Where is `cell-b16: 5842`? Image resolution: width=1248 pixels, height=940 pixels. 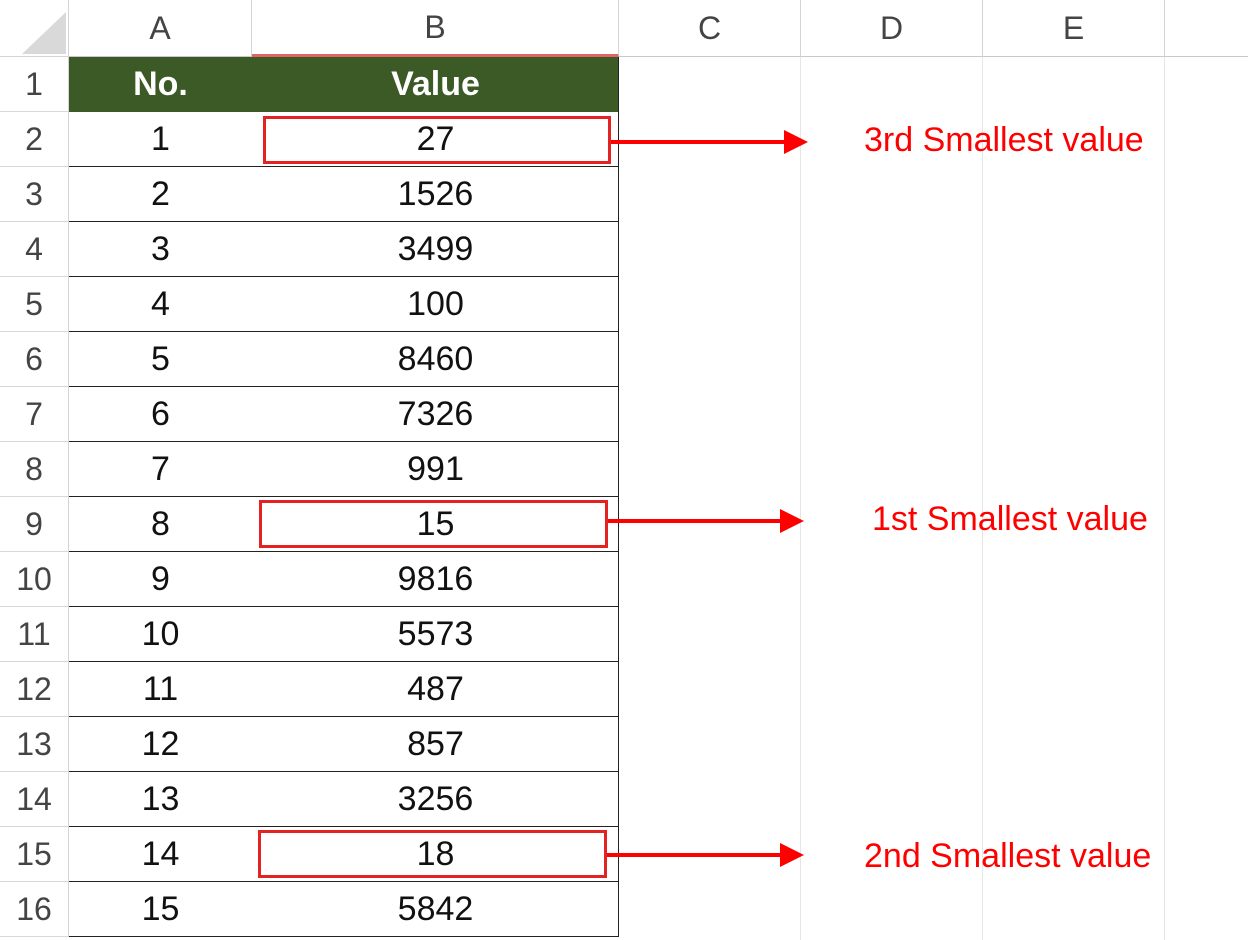 cell-b16: 5842 is located at coordinates (435, 909).